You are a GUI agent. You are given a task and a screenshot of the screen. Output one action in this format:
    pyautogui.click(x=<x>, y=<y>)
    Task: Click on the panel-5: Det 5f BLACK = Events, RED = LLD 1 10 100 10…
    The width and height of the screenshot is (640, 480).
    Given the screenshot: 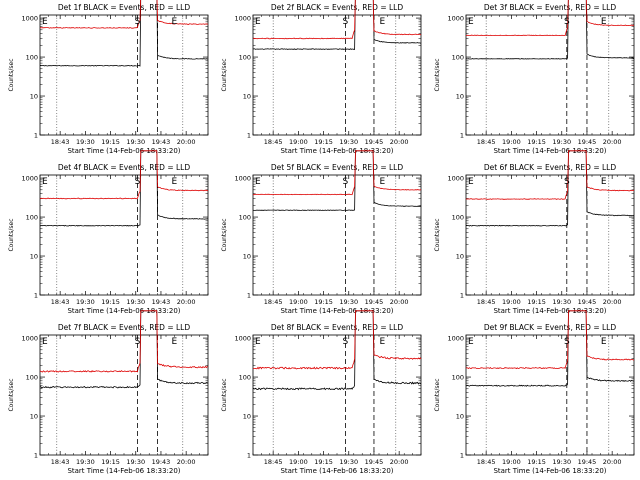 What is the action you would take?
    pyautogui.click(x=321, y=232)
    